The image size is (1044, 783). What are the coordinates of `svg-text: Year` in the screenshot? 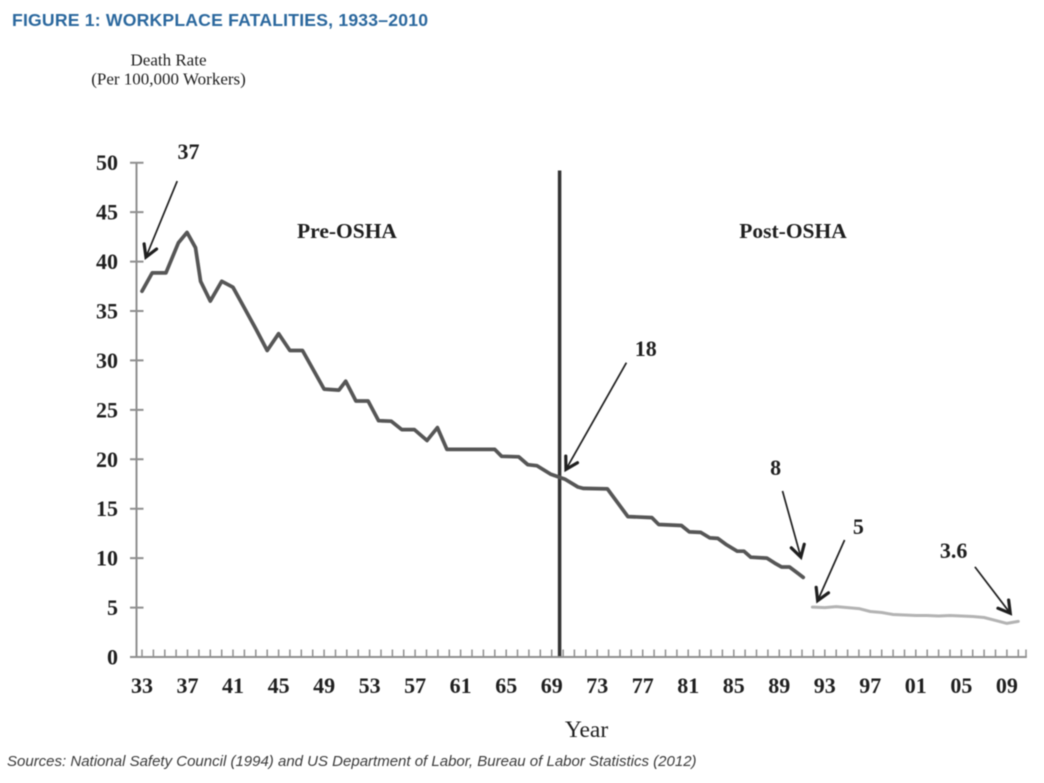 It's located at (586, 730).